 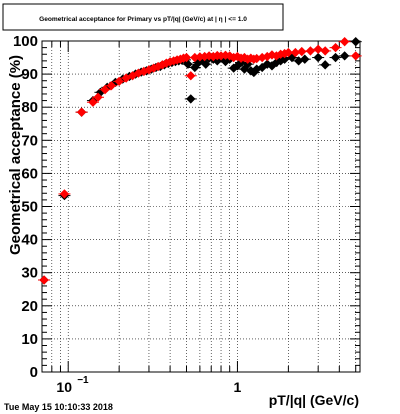 I want to click on y-tick-label: 60, so click(x=29, y=173).